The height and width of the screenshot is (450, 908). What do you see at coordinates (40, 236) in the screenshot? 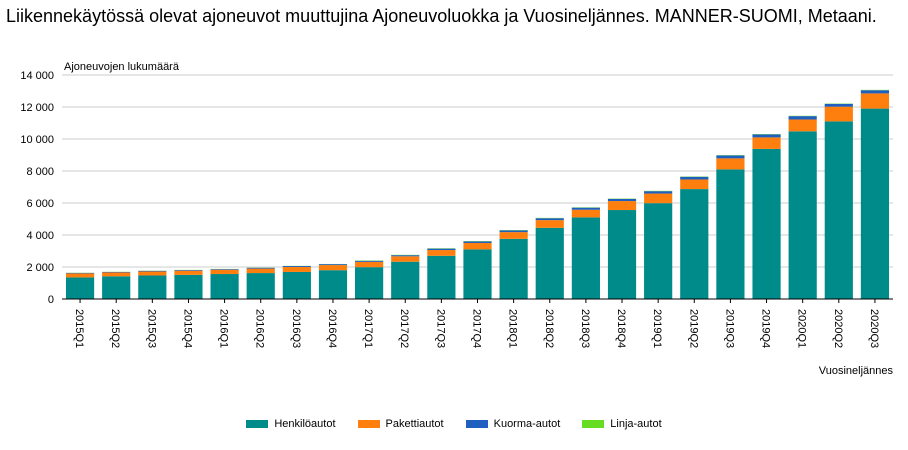
I see `y-tick-label: 4 000` at bounding box center [40, 236].